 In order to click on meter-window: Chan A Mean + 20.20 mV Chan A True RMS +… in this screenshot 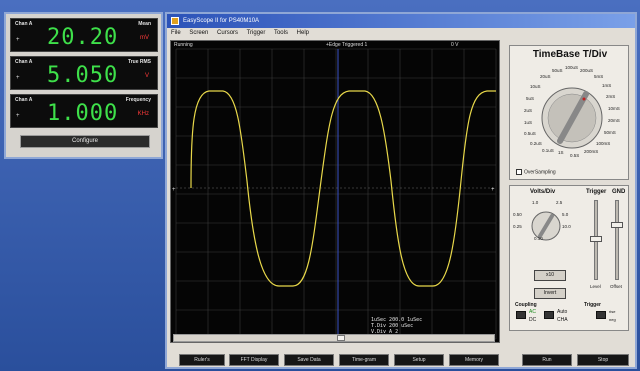, I will do `click(83, 85)`.